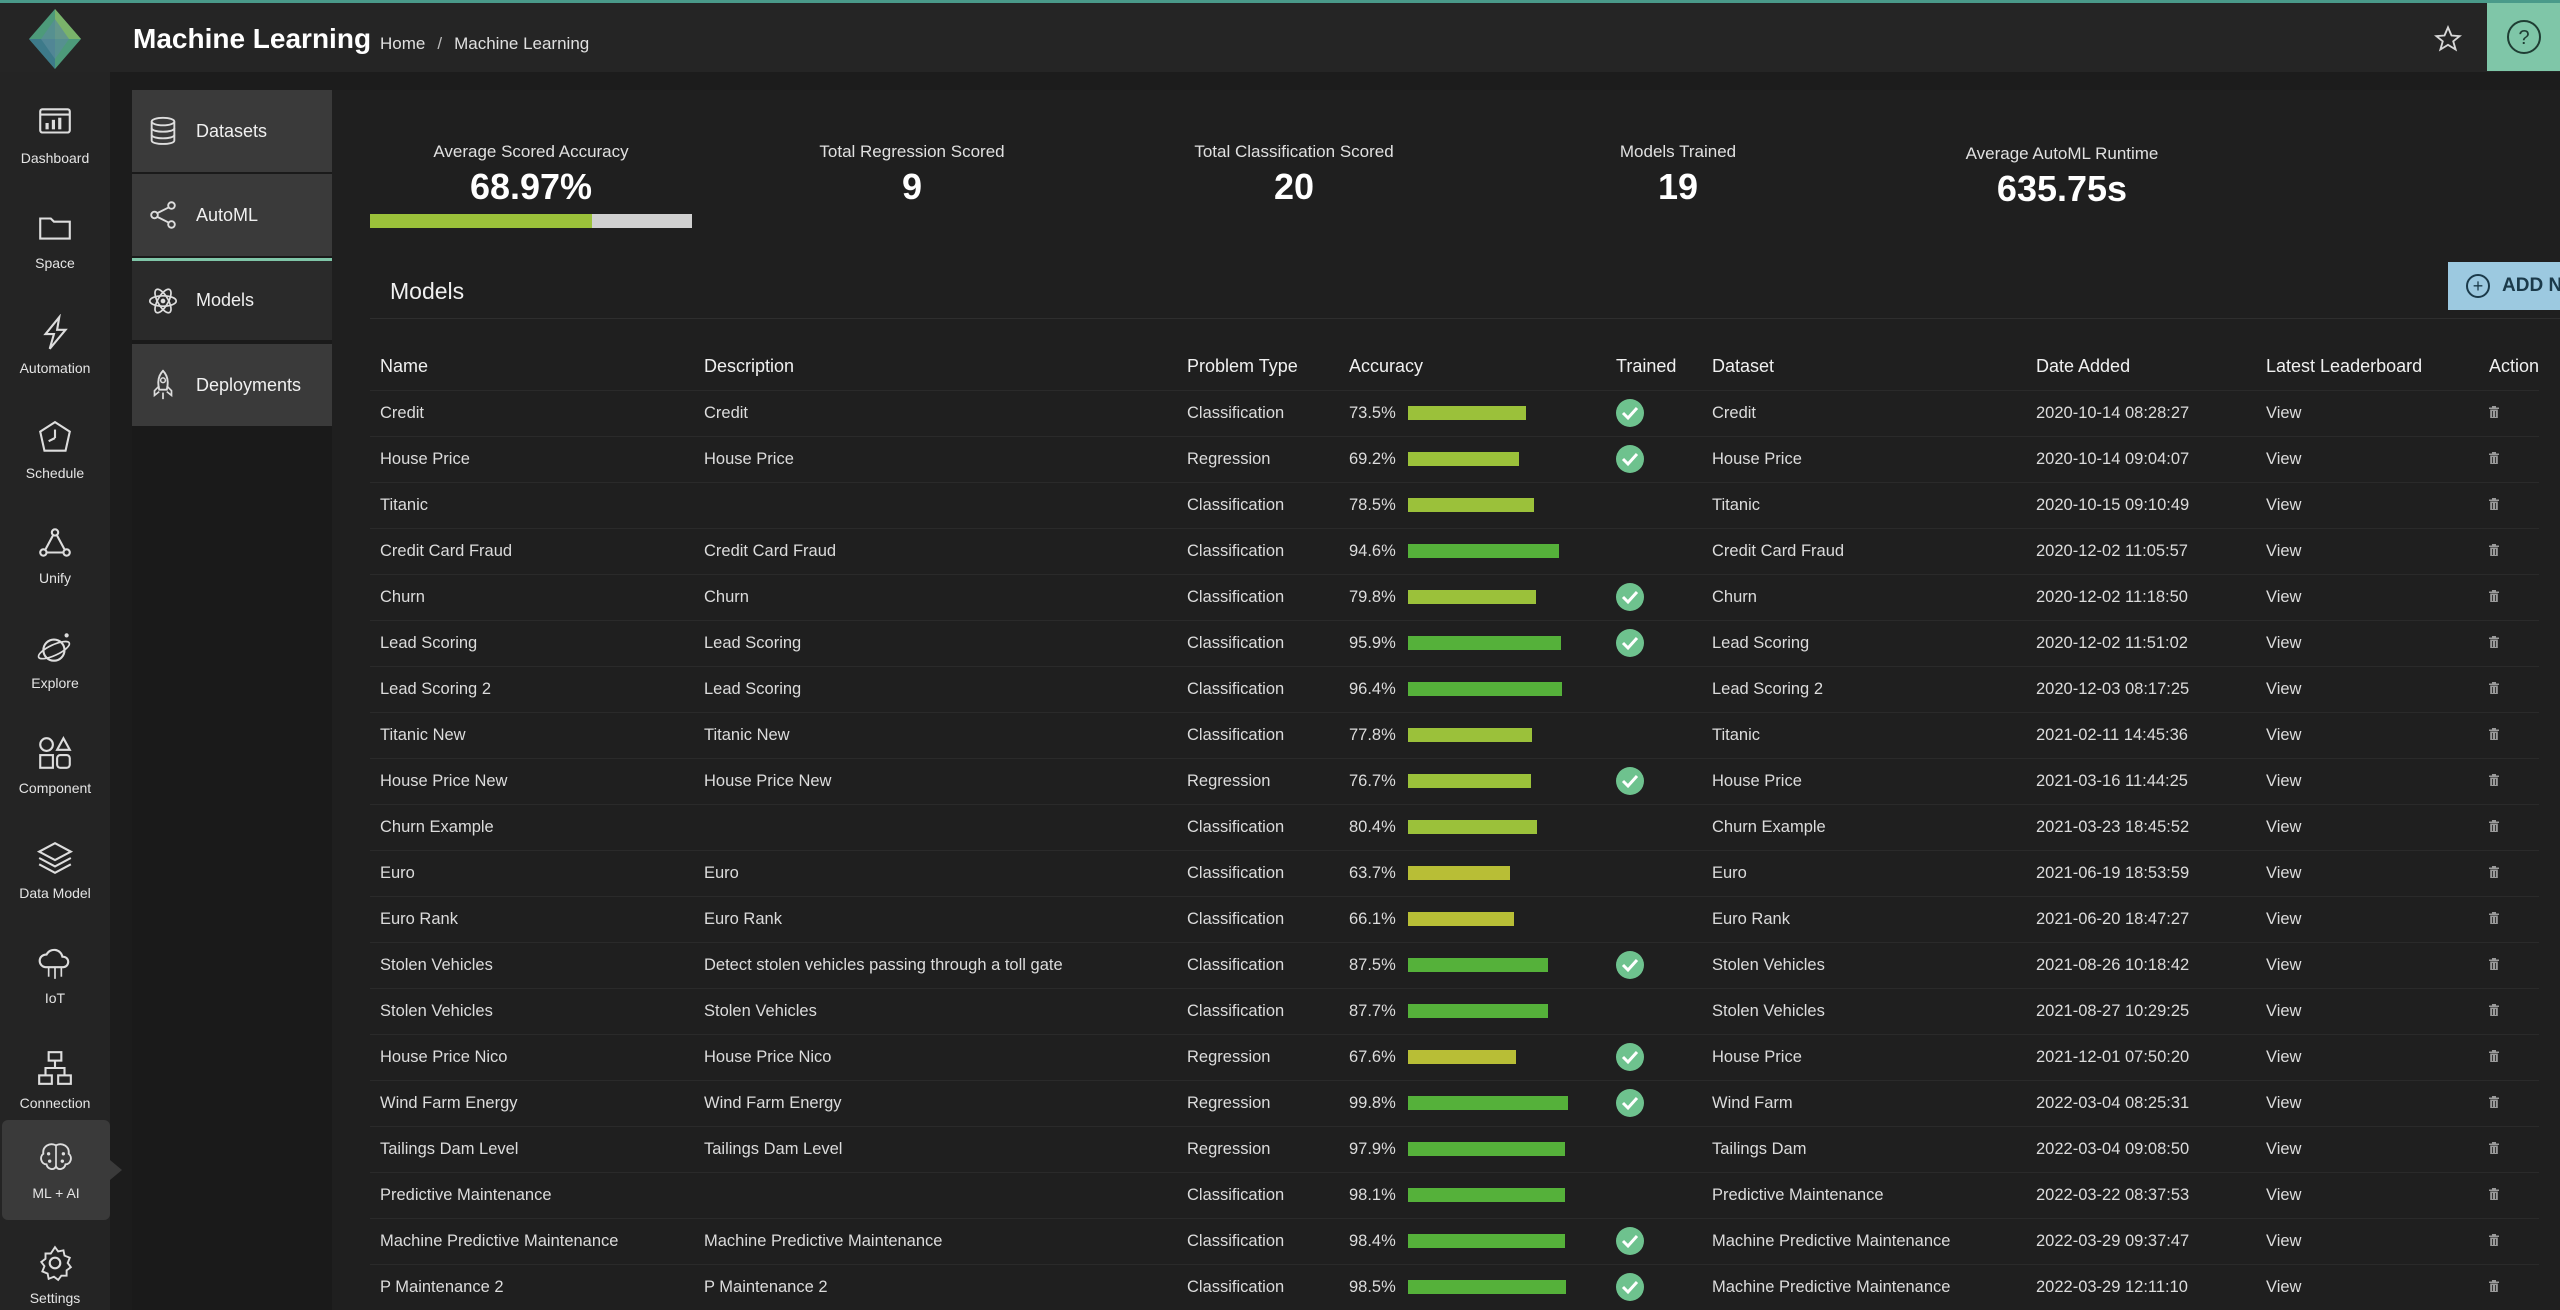 The width and height of the screenshot is (2560, 1310). What do you see at coordinates (532, 504) in the screenshot?
I see `model-name: Titanic` at bounding box center [532, 504].